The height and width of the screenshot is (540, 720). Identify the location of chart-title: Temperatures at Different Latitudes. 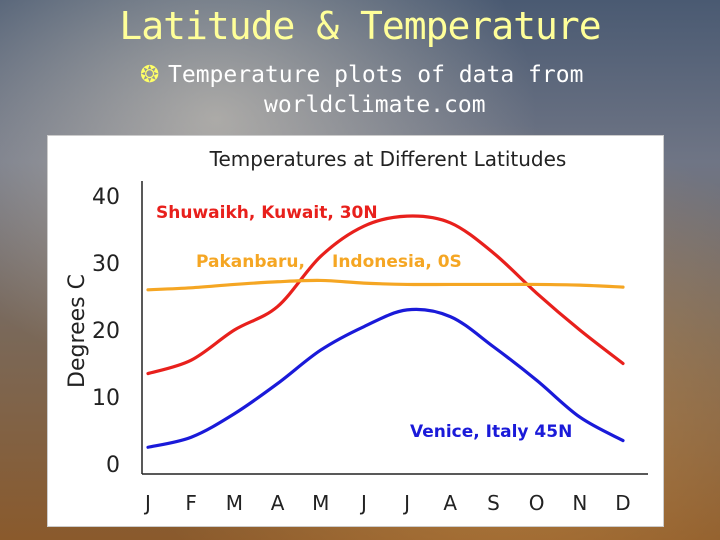
(388, 159).